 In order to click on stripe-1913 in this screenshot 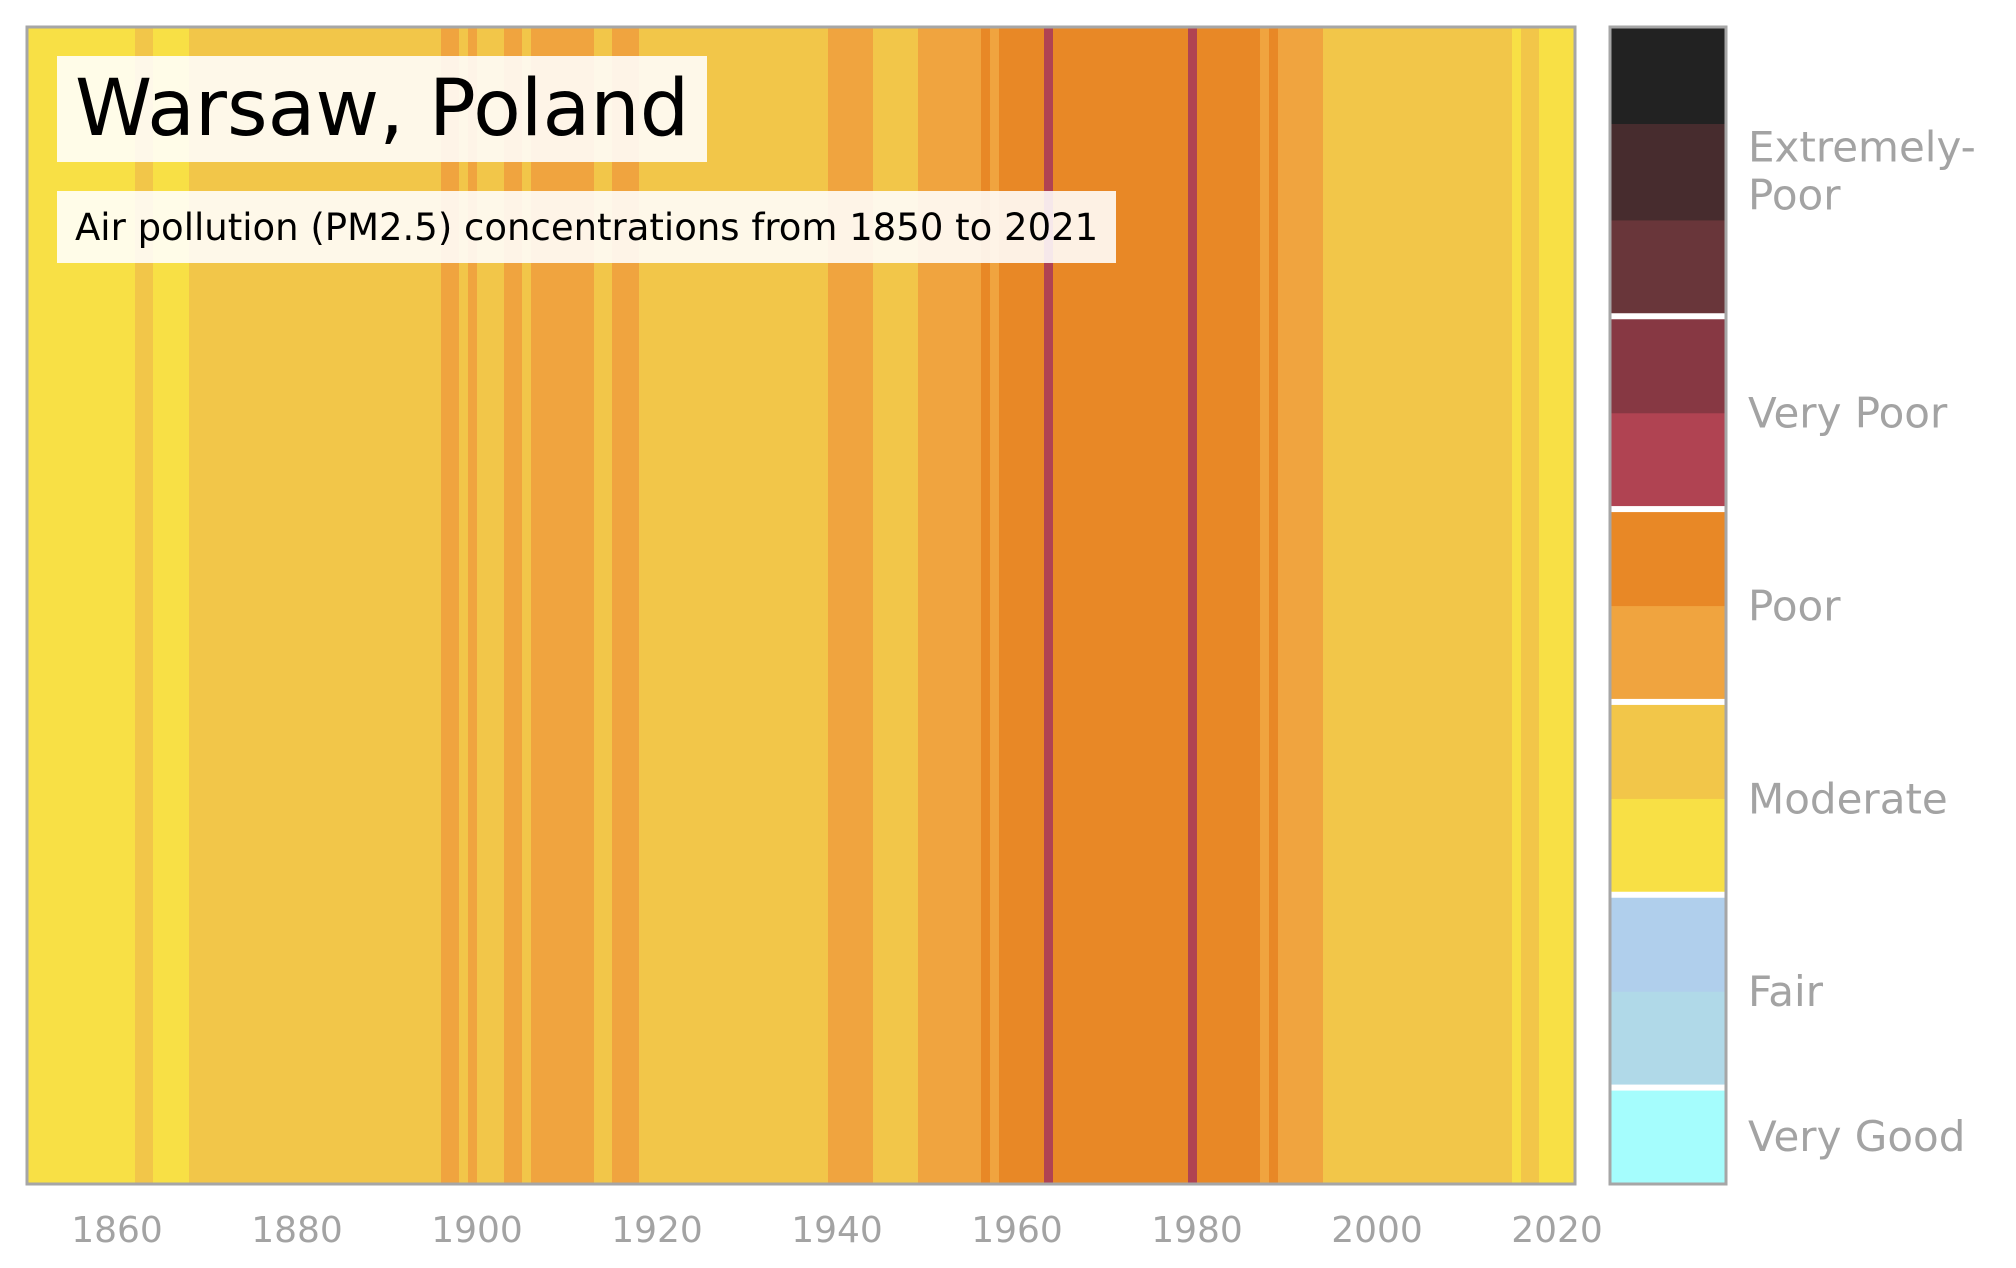, I will do `click(603, 605)`.